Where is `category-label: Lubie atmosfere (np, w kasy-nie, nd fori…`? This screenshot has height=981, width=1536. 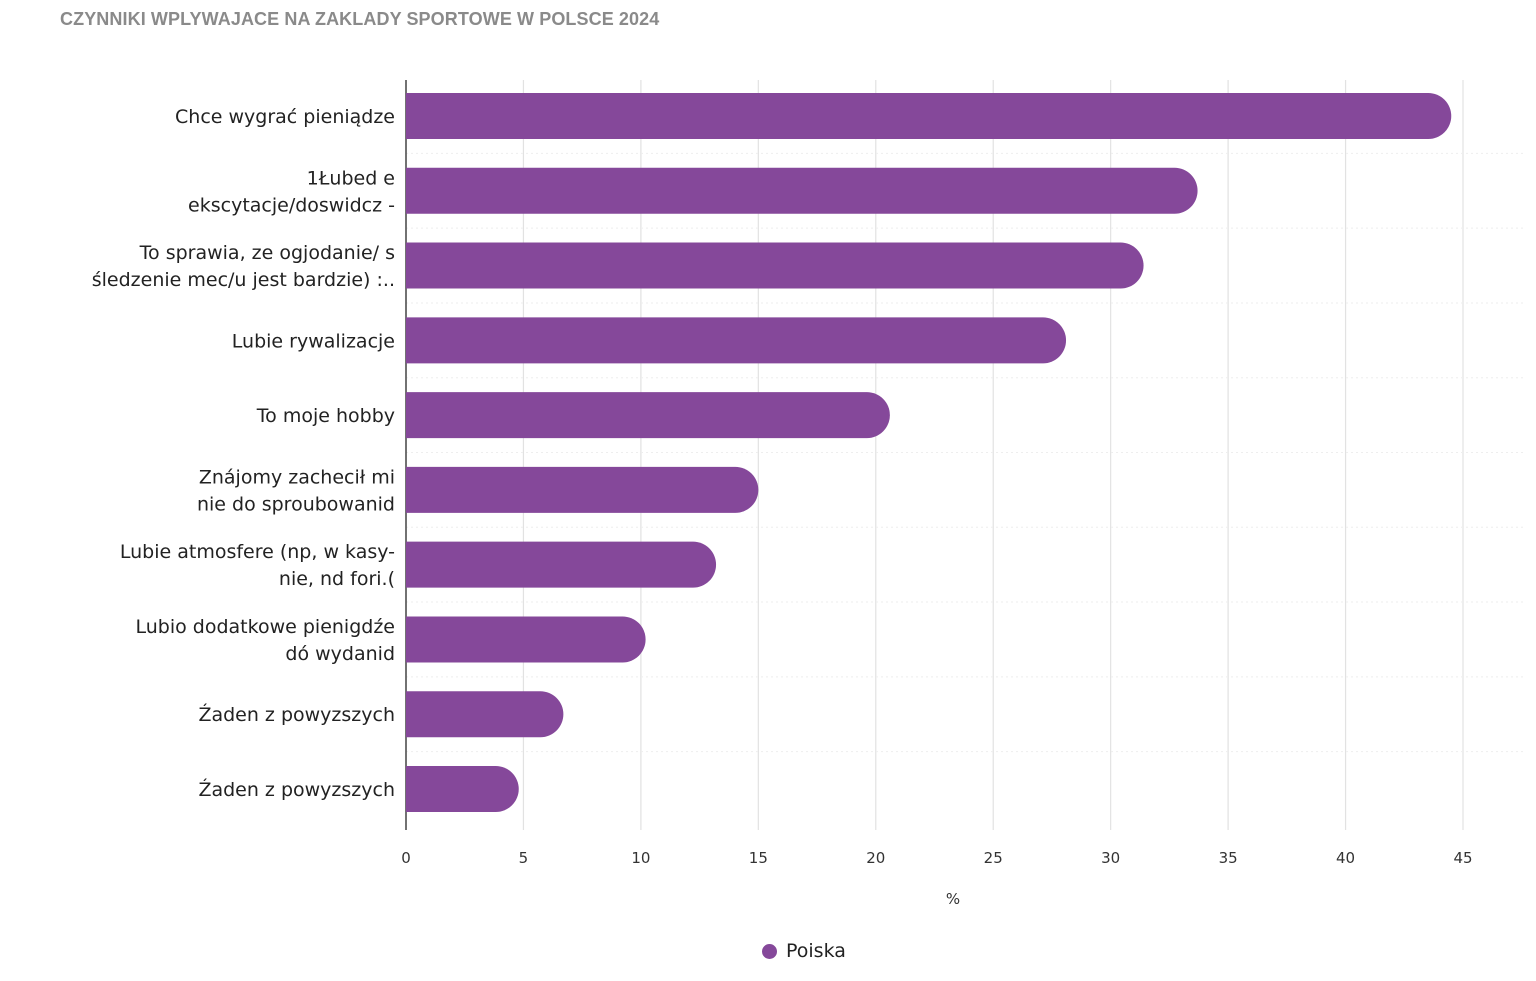 category-label: Lubie atmosfere (np, w kasy-nie, nd fori… is located at coordinates (257, 565).